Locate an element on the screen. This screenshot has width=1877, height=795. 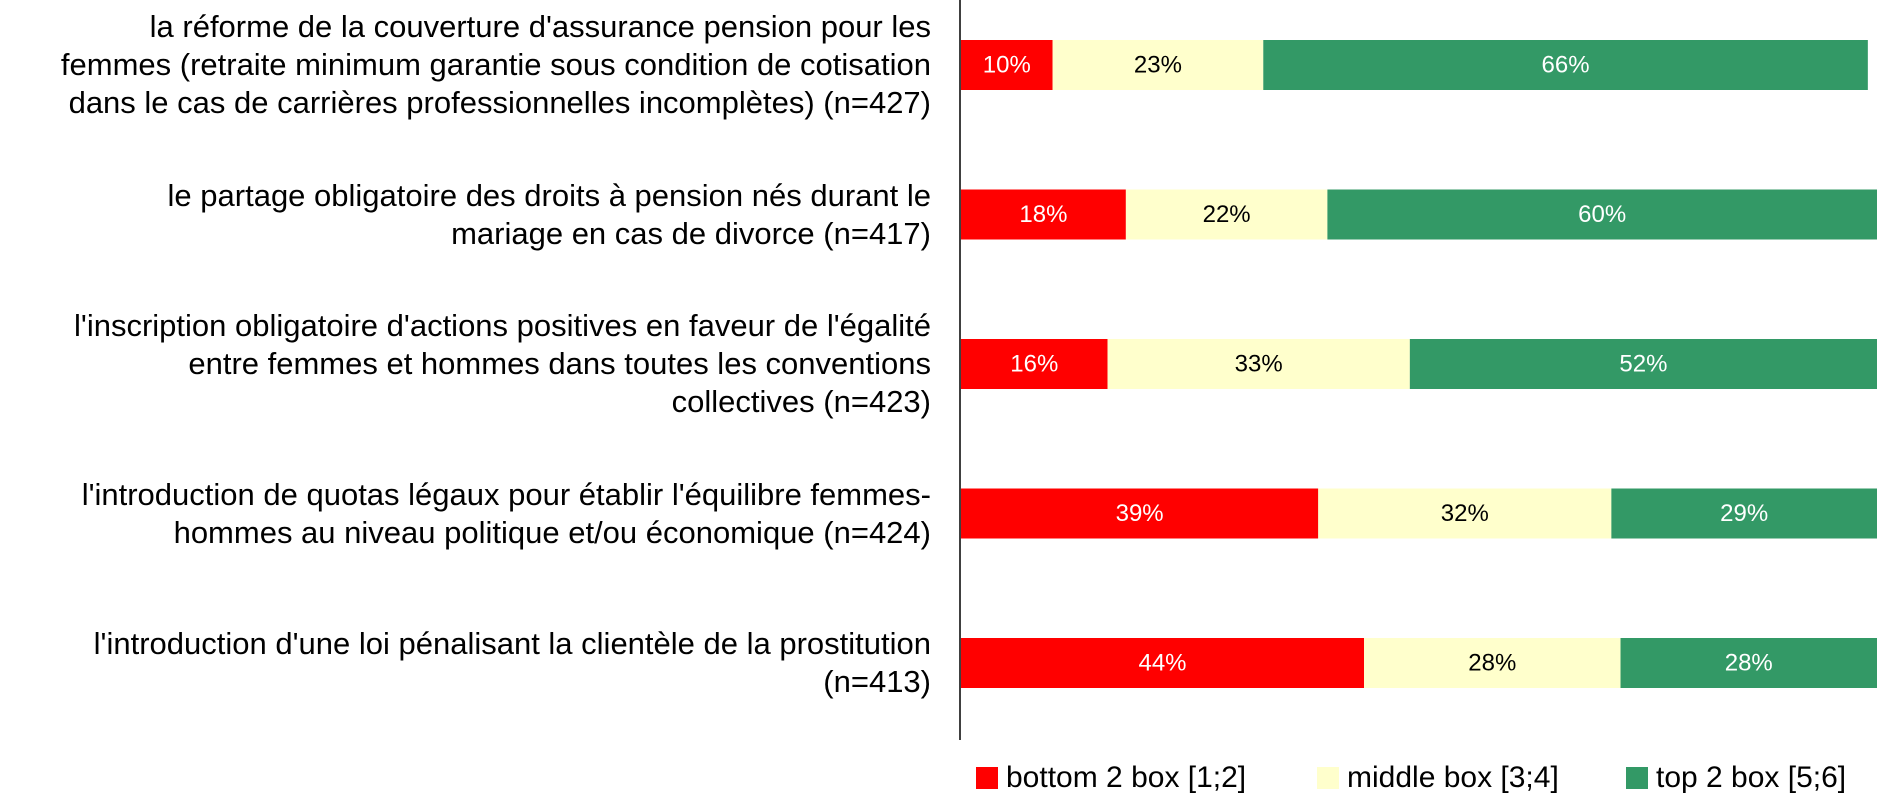
legend-label: middle box [3;4] is located at coordinates (1453, 777).